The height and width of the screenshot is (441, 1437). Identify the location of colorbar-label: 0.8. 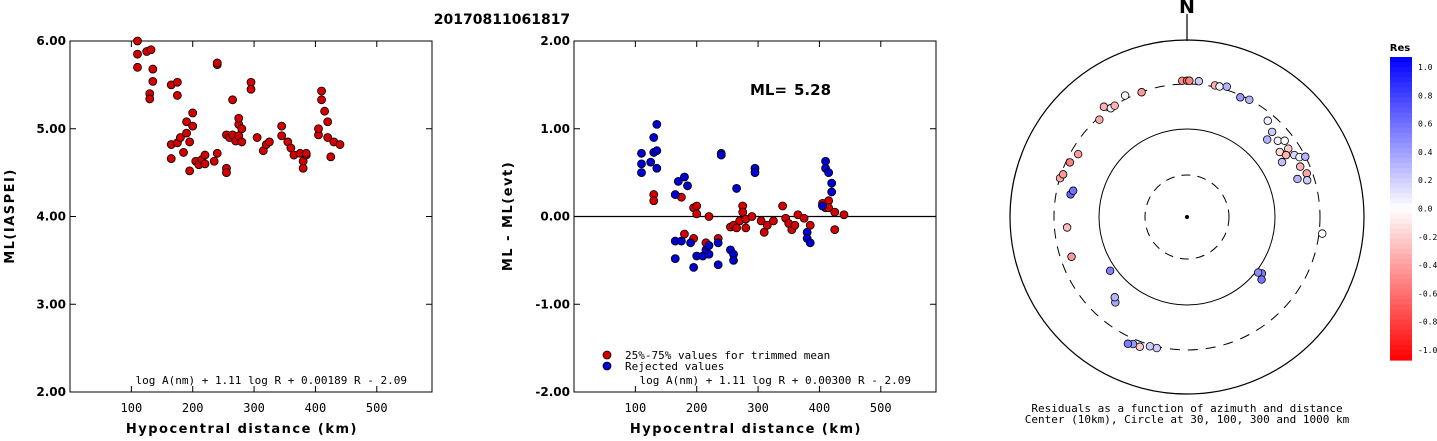
(1425, 95).